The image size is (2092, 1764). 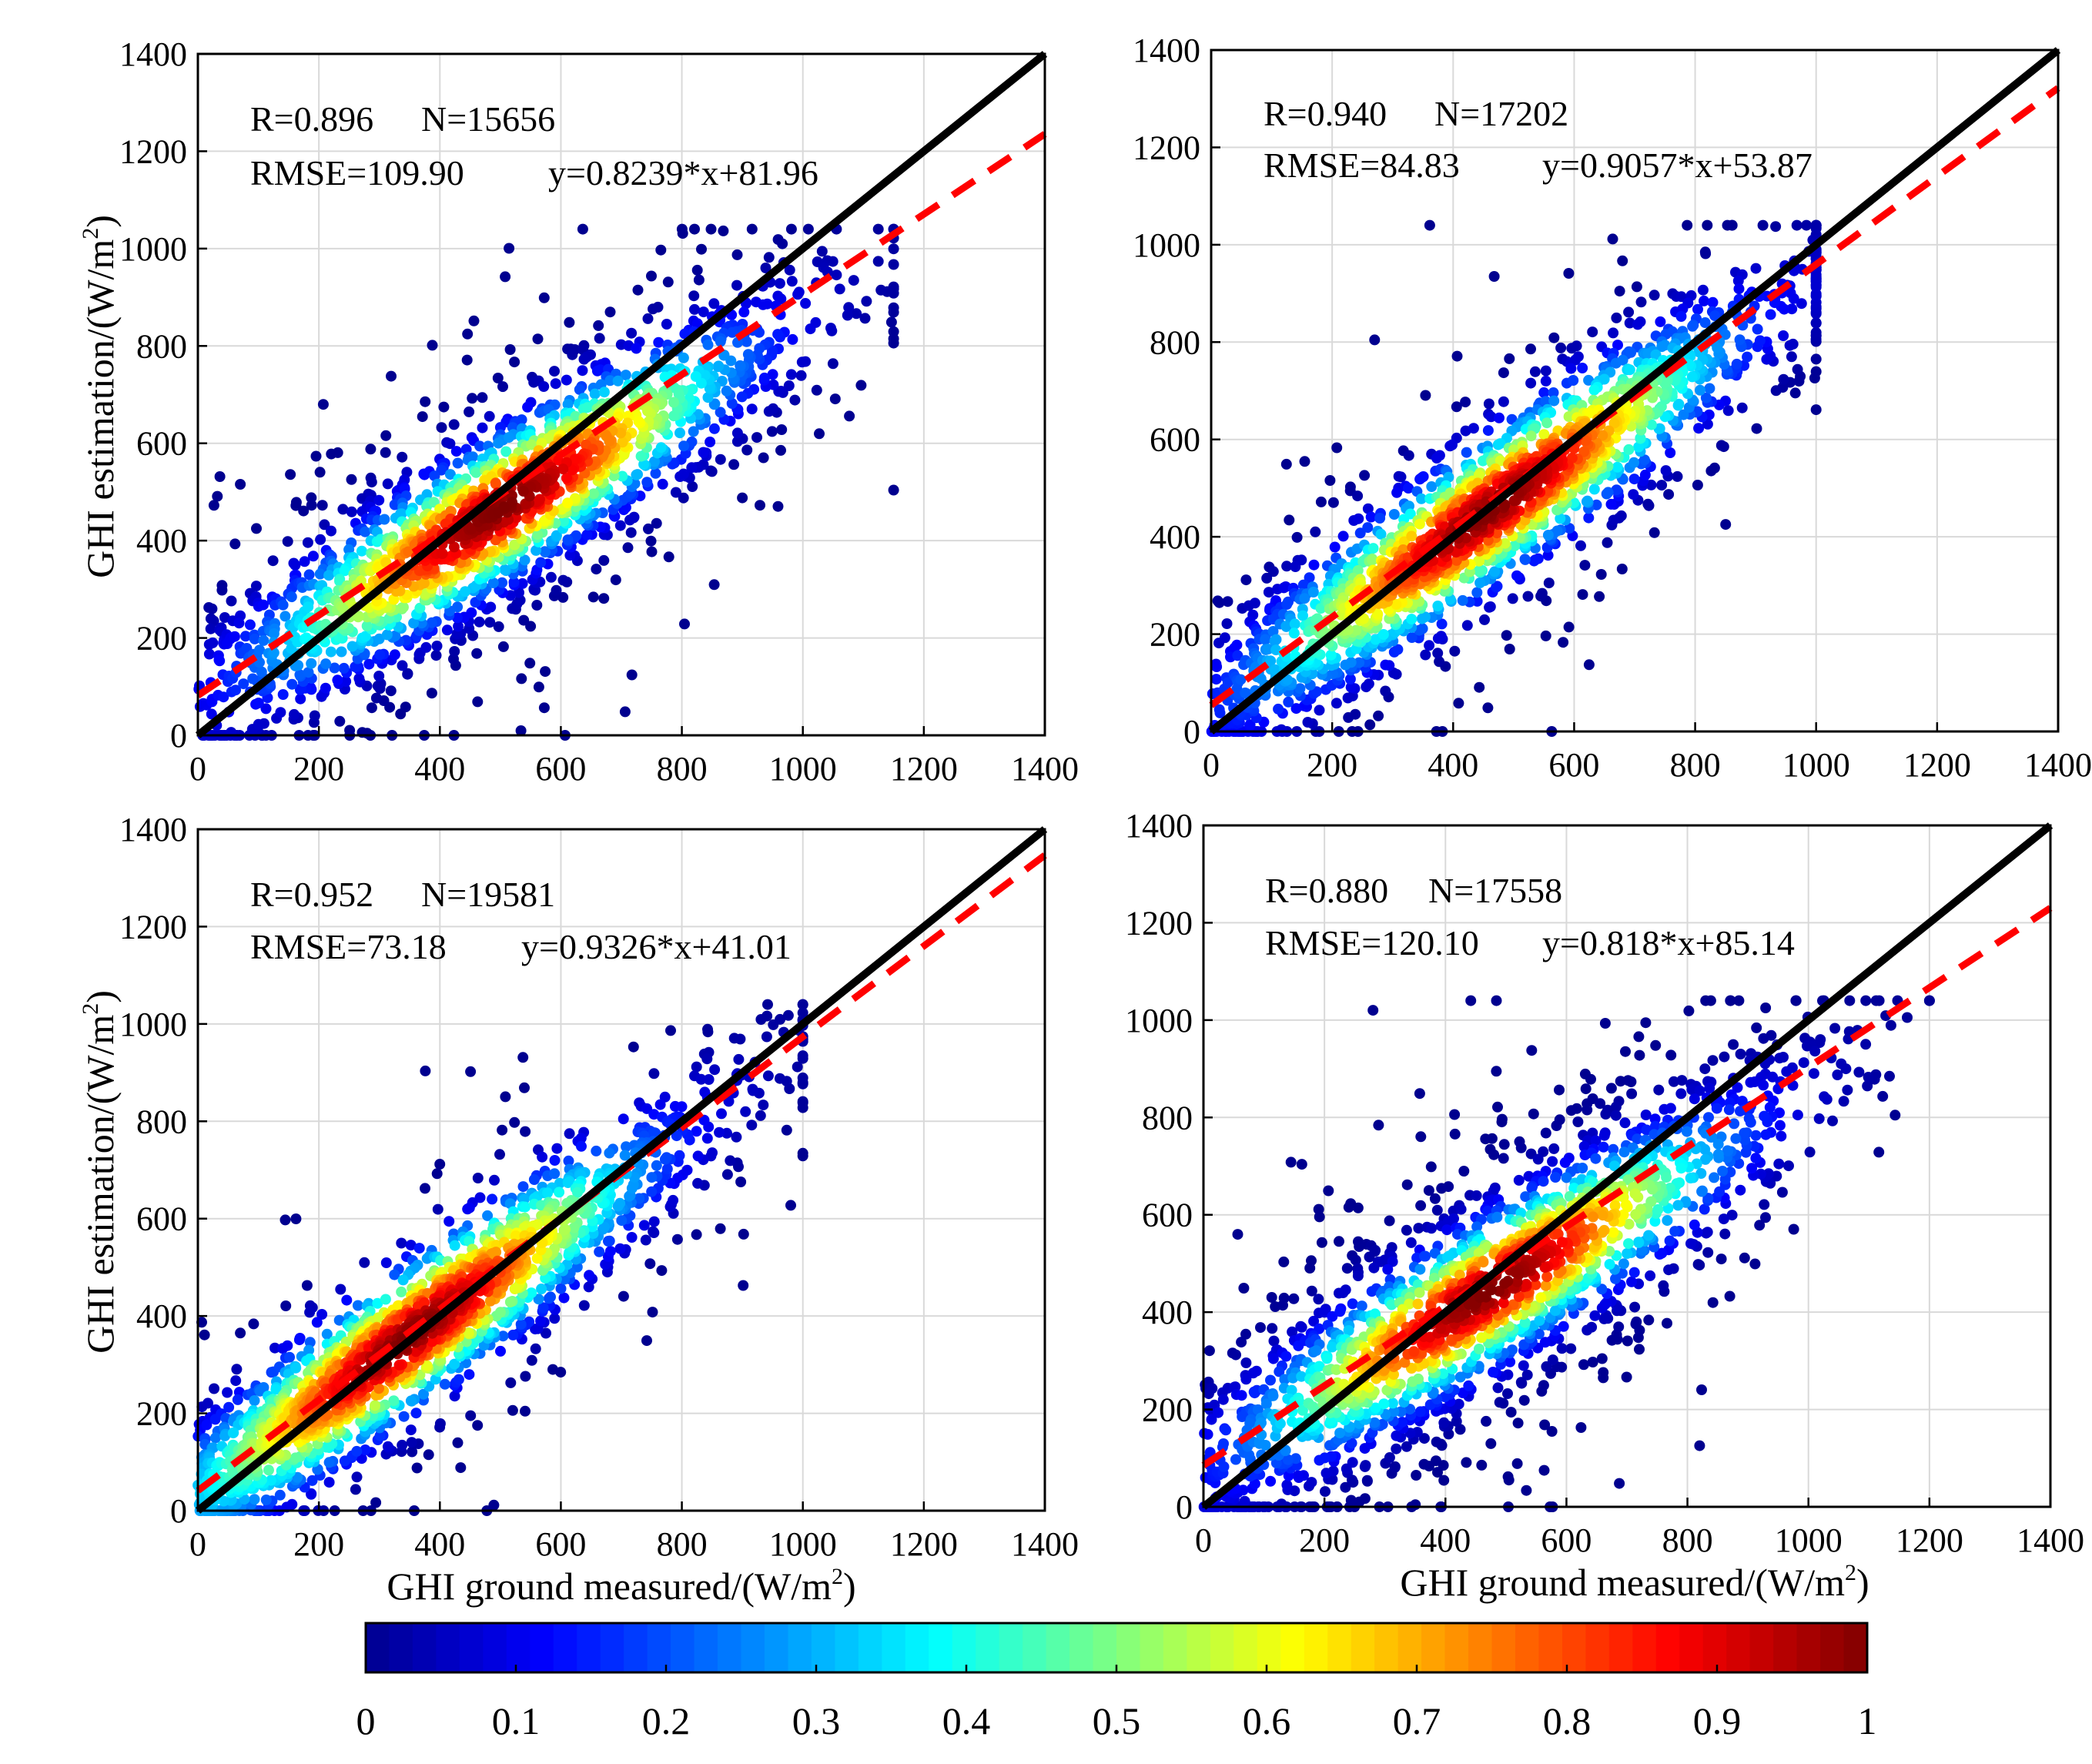 What do you see at coordinates (1166, 50) in the screenshot?
I see `y-tick-label: 1400` at bounding box center [1166, 50].